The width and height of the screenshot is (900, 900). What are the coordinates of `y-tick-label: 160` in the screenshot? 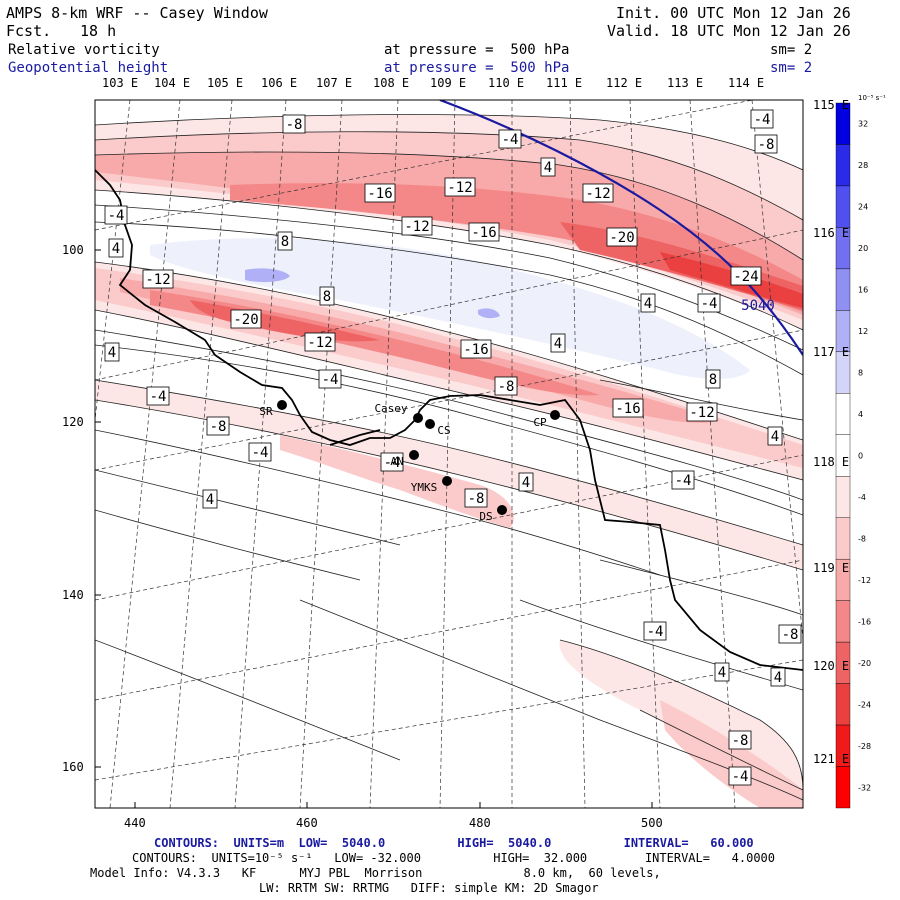 It's located at (73, 767).